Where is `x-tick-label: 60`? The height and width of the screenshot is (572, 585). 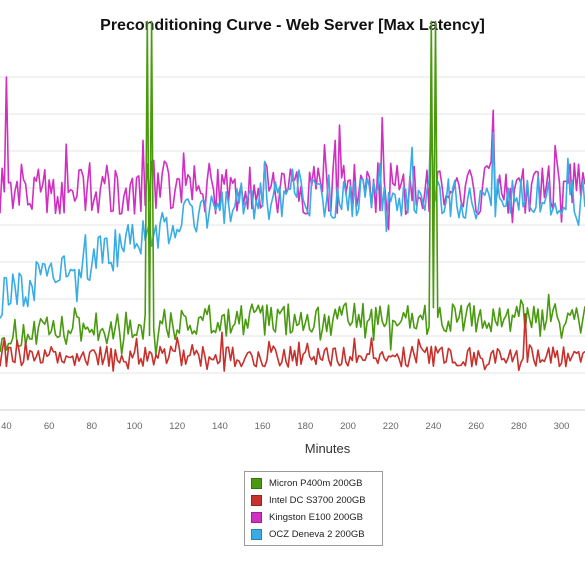
x-tick-label: 60 is located at coordinates (49, 426).